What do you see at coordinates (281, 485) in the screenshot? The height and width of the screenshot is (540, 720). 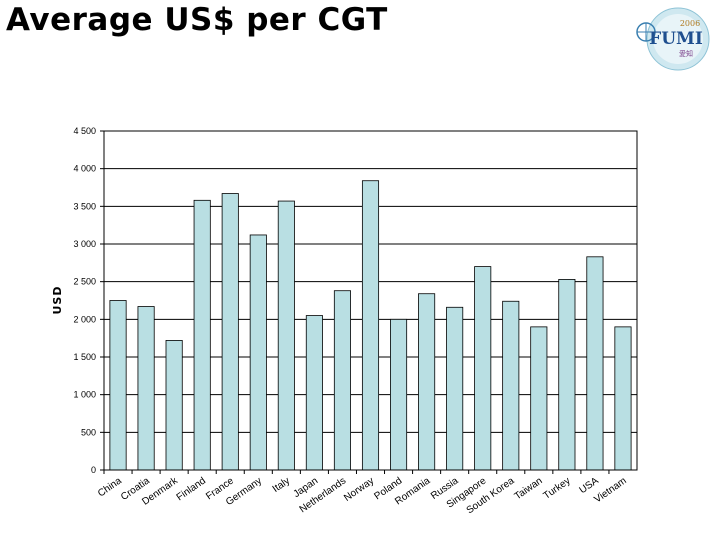 I see `x-tick-label: Italy` at bounding box center [281, 485].